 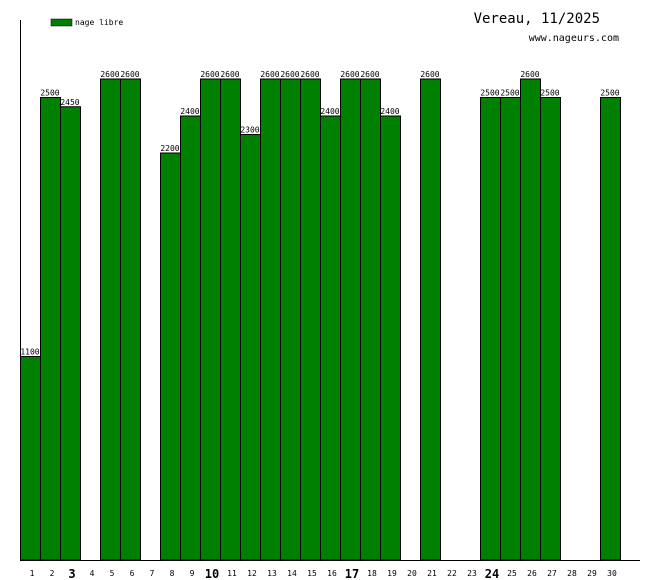 What do you see at coordinates (69, 102) in the screenshot?
I see `value-label-day-3: 2450` at bounding box center [69, 102].